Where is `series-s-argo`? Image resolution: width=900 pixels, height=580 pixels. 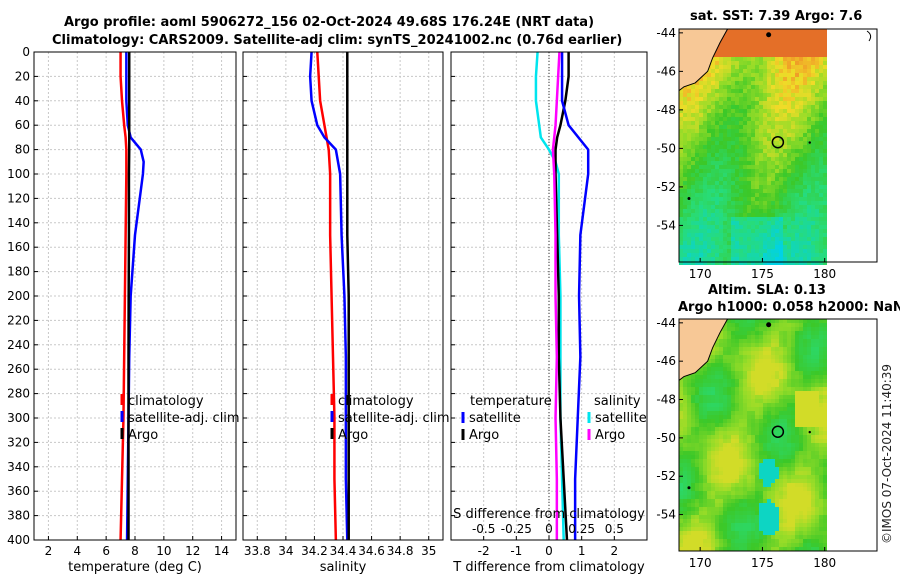 series-s-argo is located at coordinates (556, 295).